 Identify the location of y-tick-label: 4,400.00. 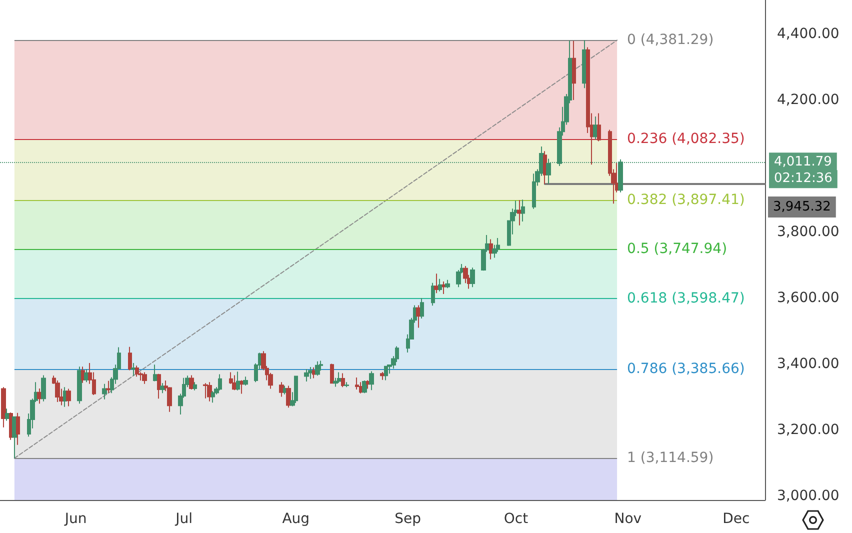
(808, 34).